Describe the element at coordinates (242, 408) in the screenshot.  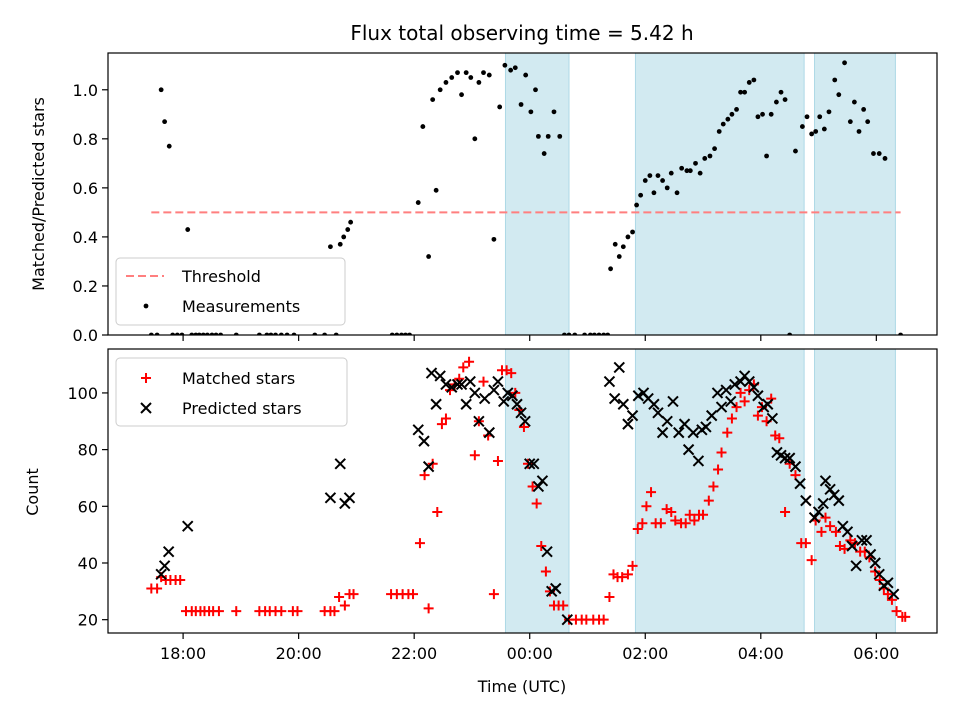
I see `legend-predicted-label: Predicted stars` at that location.